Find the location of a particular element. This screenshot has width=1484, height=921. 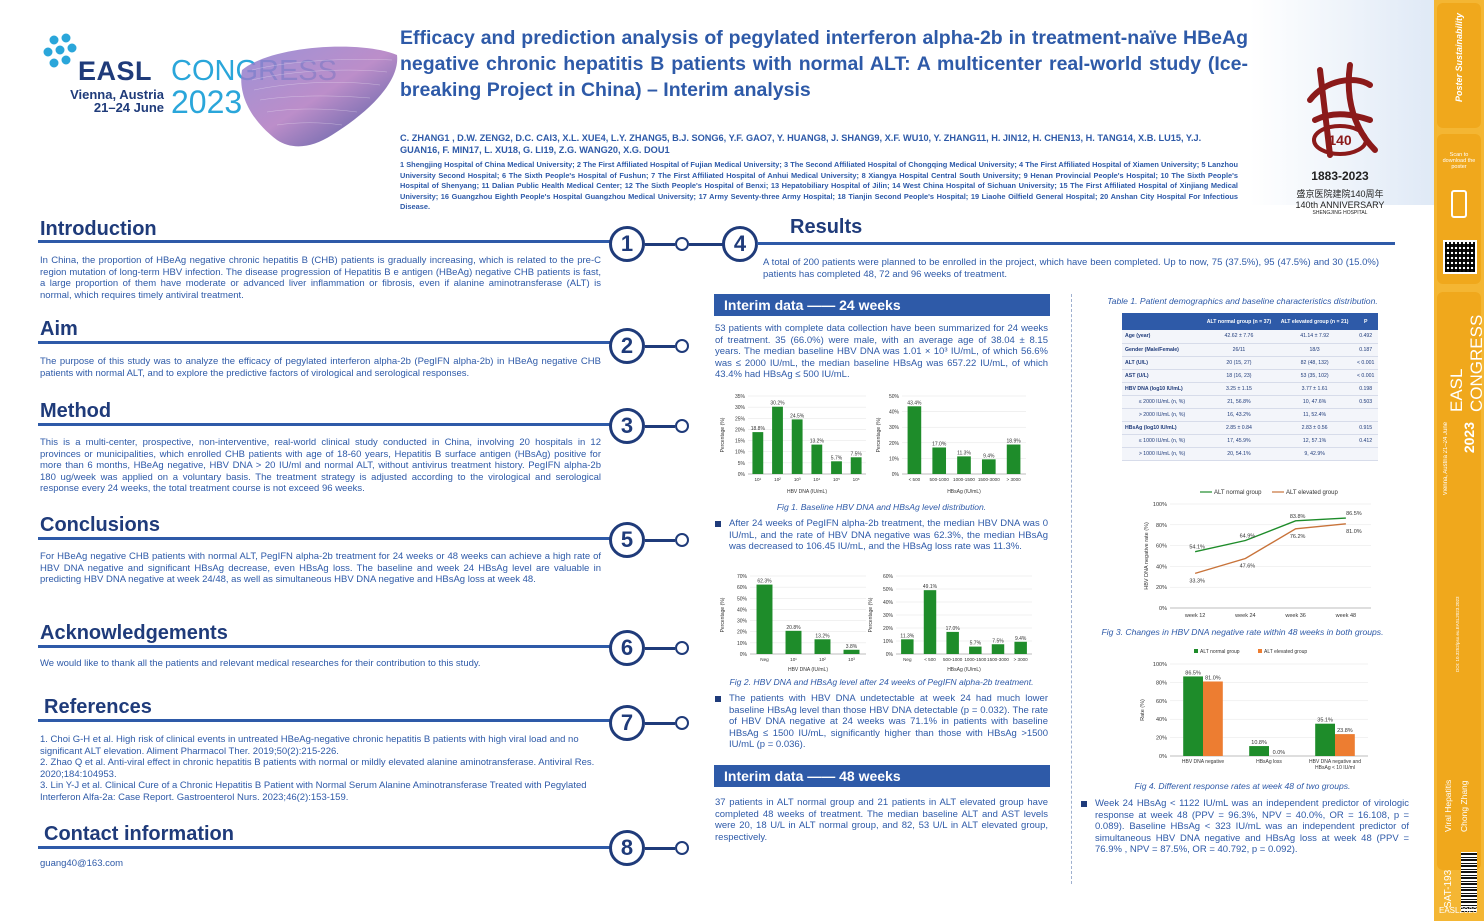

section-number-3: 3 is located at coordinates (627, 426).